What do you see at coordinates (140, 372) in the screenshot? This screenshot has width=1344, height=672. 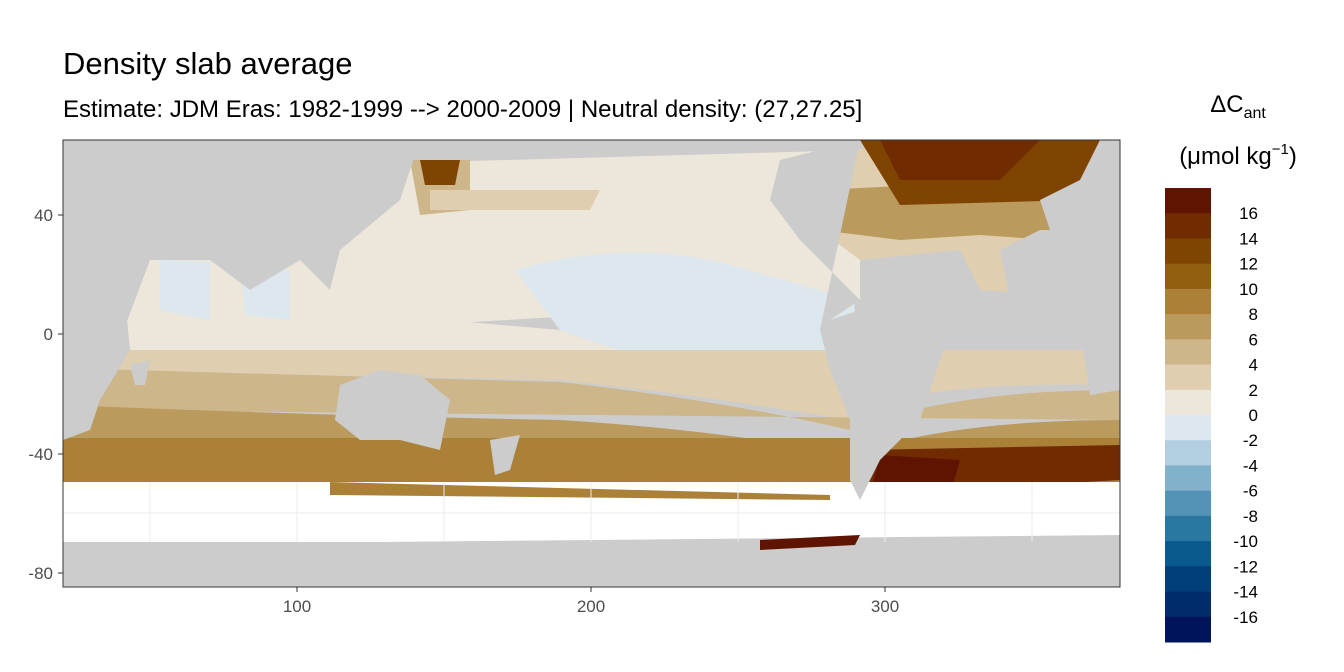 I see `madagascar` at bounding box center [140, 372].